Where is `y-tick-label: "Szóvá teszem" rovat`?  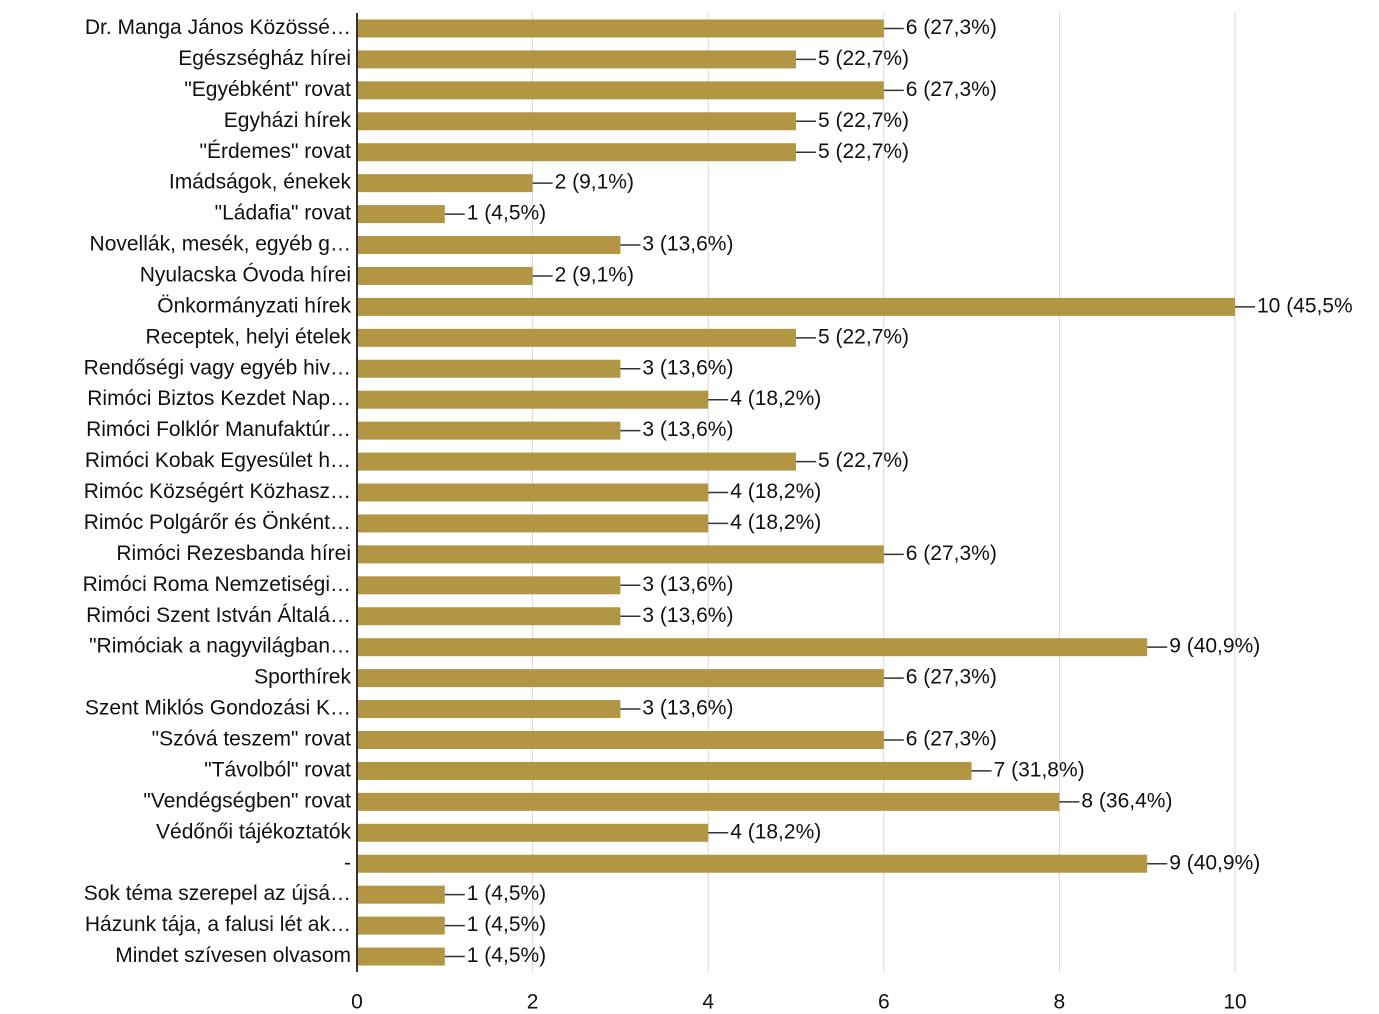 y-tick-label: "Szóvá teszem" rovat is located at coordinates (251, 739).